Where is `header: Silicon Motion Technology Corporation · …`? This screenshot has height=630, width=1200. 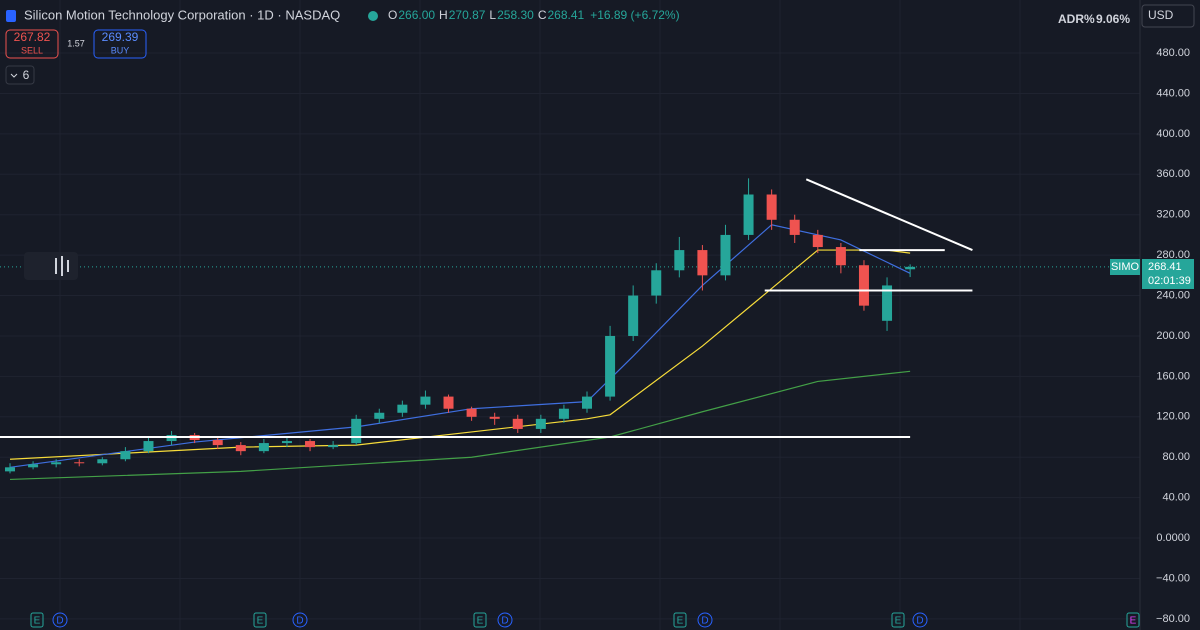
header: Silicon Motion Technology Corporation · … is located at coordinates (343, 14).